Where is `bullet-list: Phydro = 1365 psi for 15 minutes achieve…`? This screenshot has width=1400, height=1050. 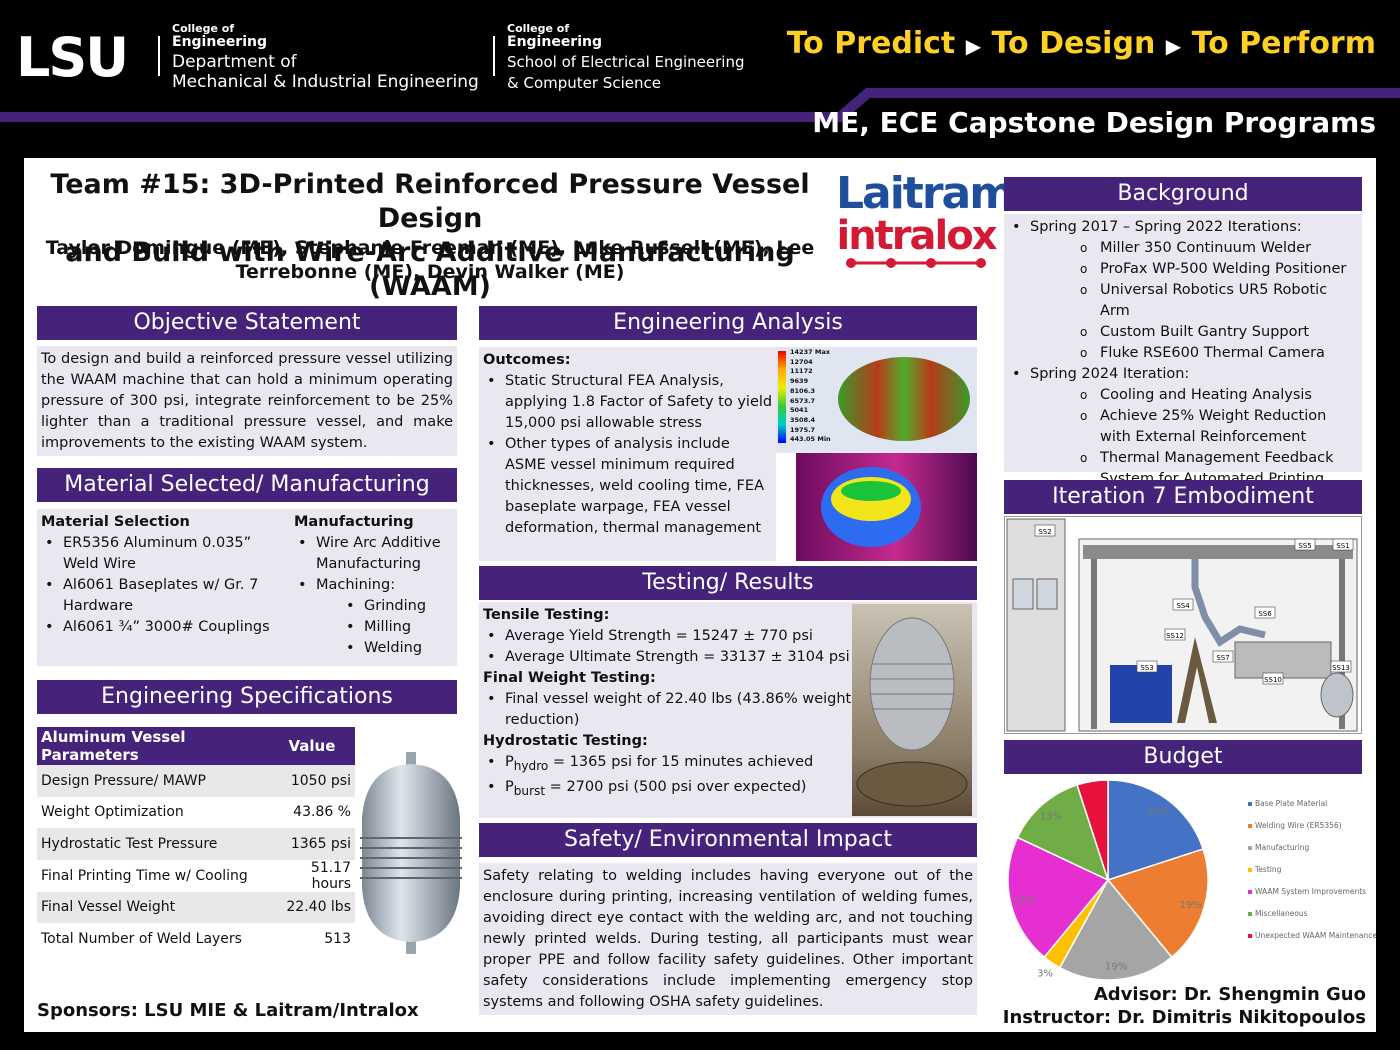
bullet-list: Phydro = 1365 psi for 15 minutes achieve… is located at coordinates (668, 777).